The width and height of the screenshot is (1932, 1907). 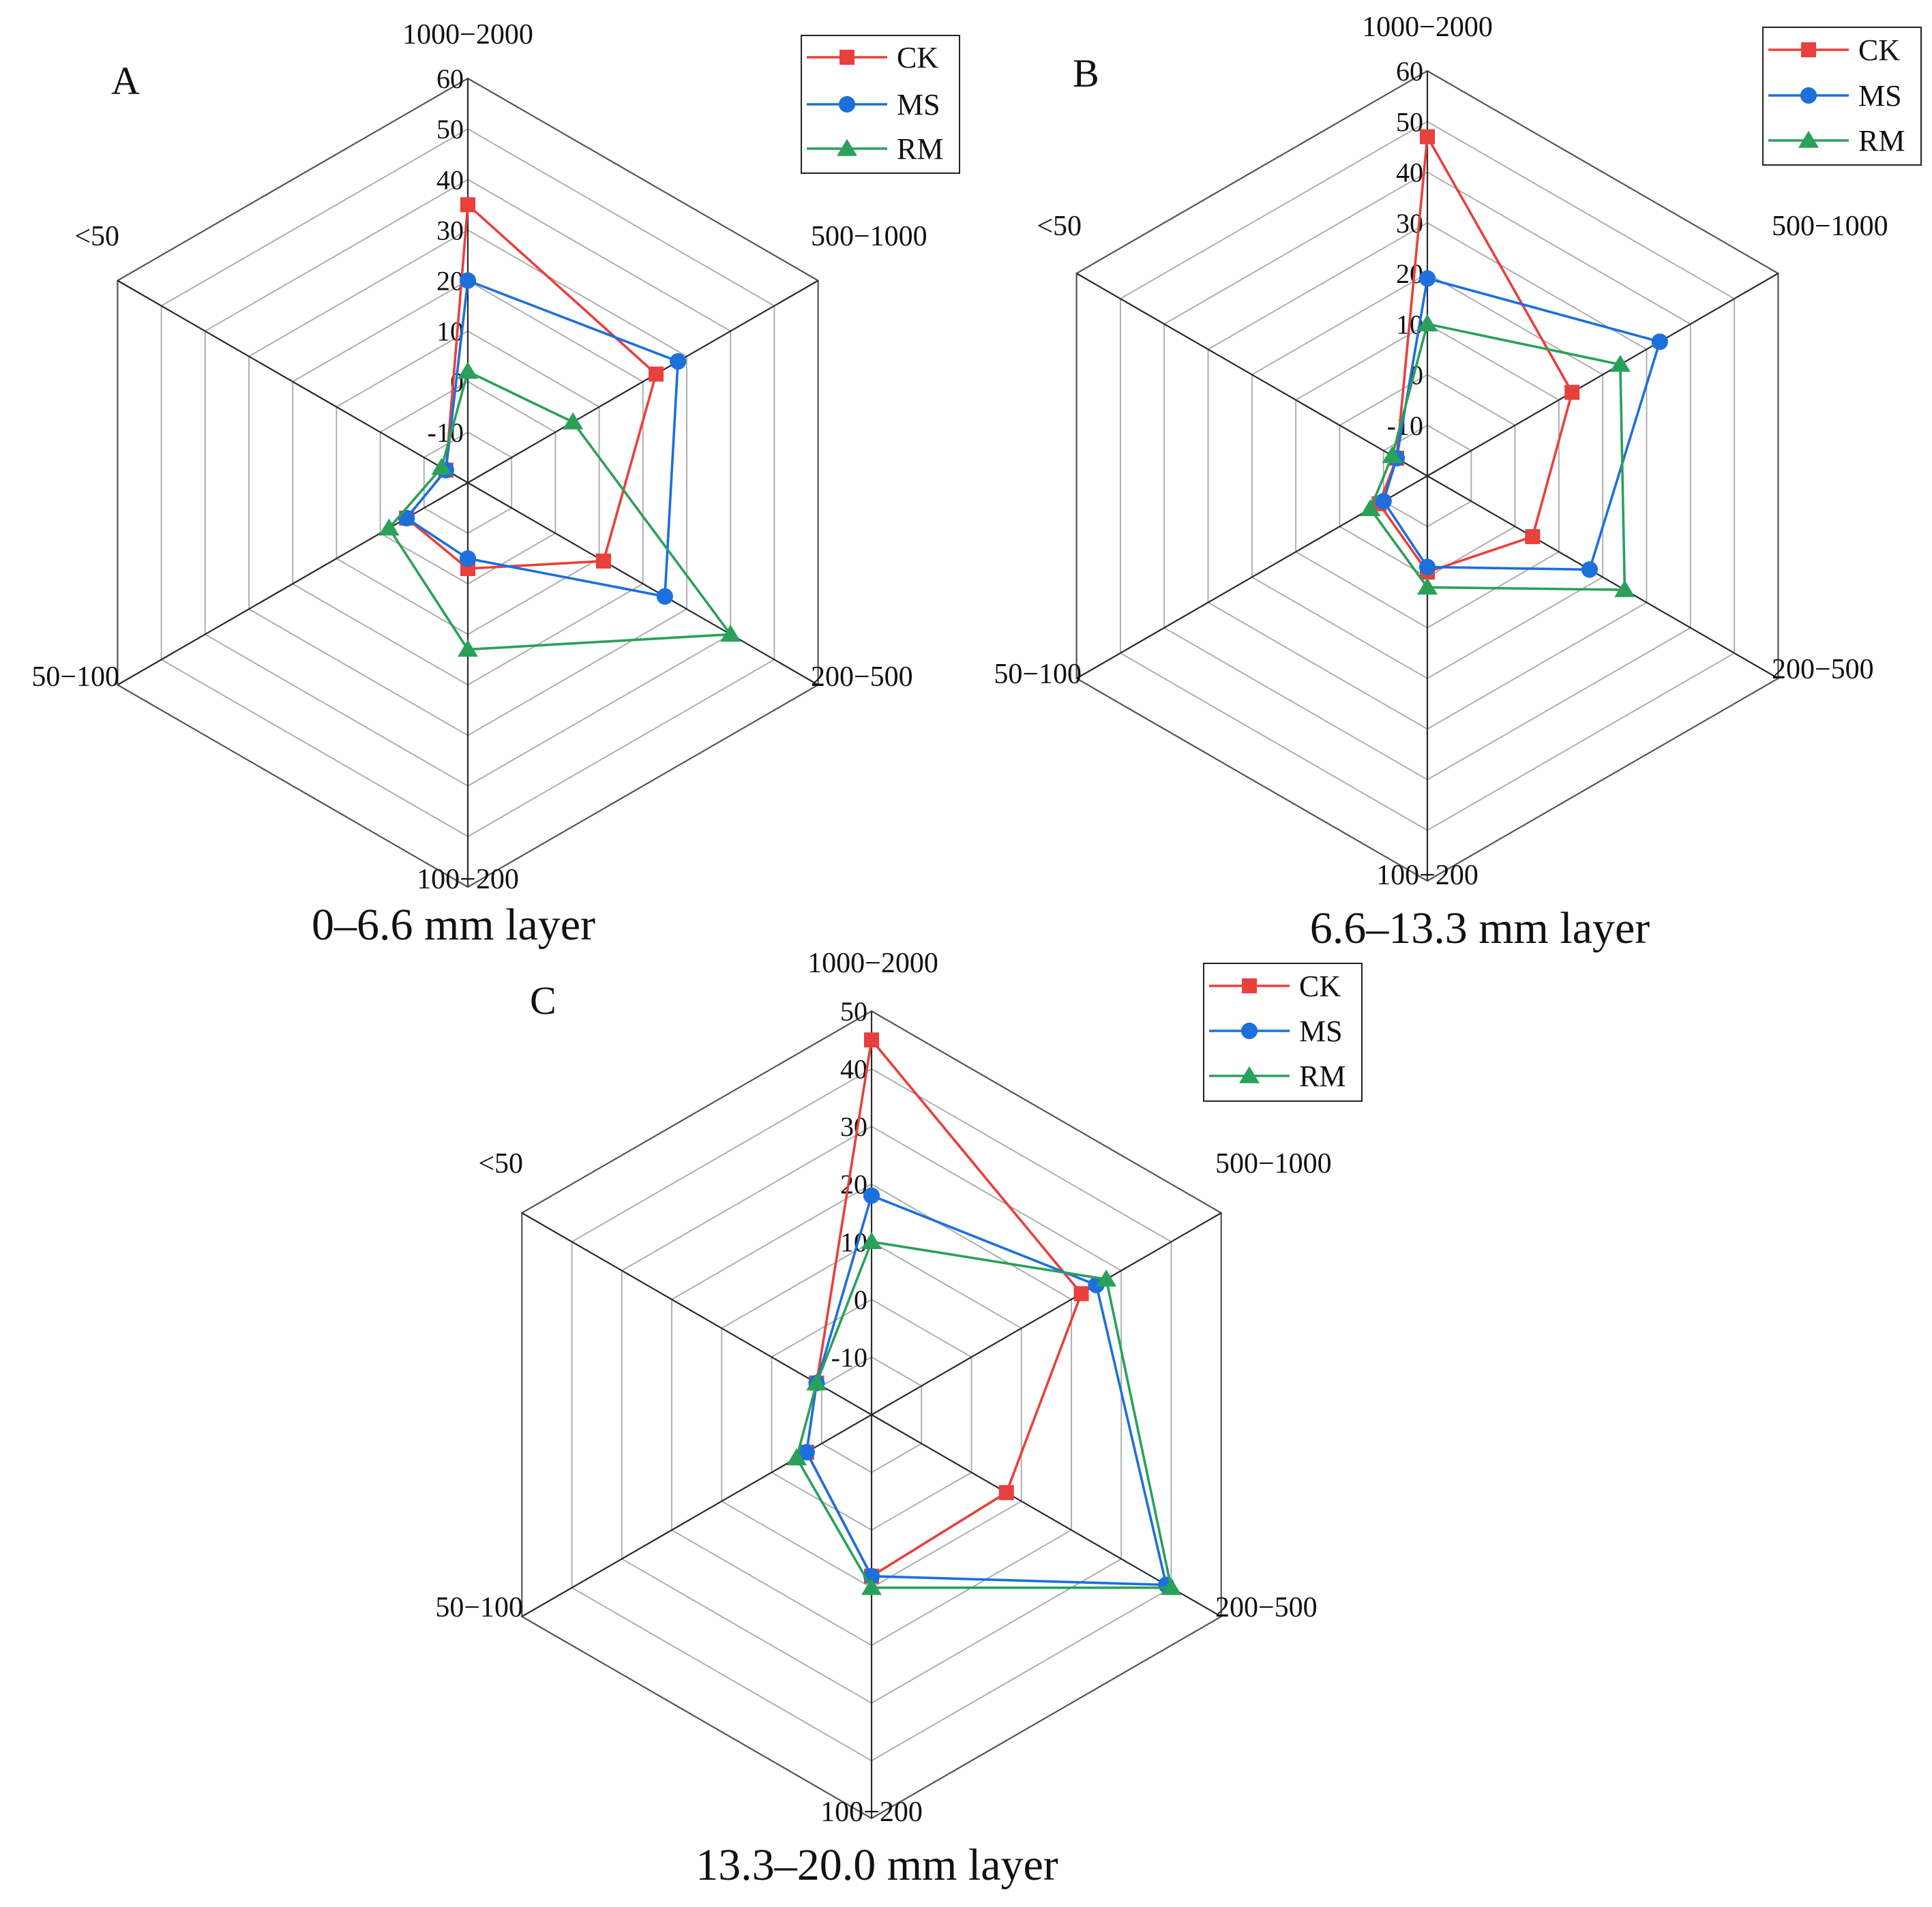 I want to click on panel-letter-a: A, so click(x=125, y=81).